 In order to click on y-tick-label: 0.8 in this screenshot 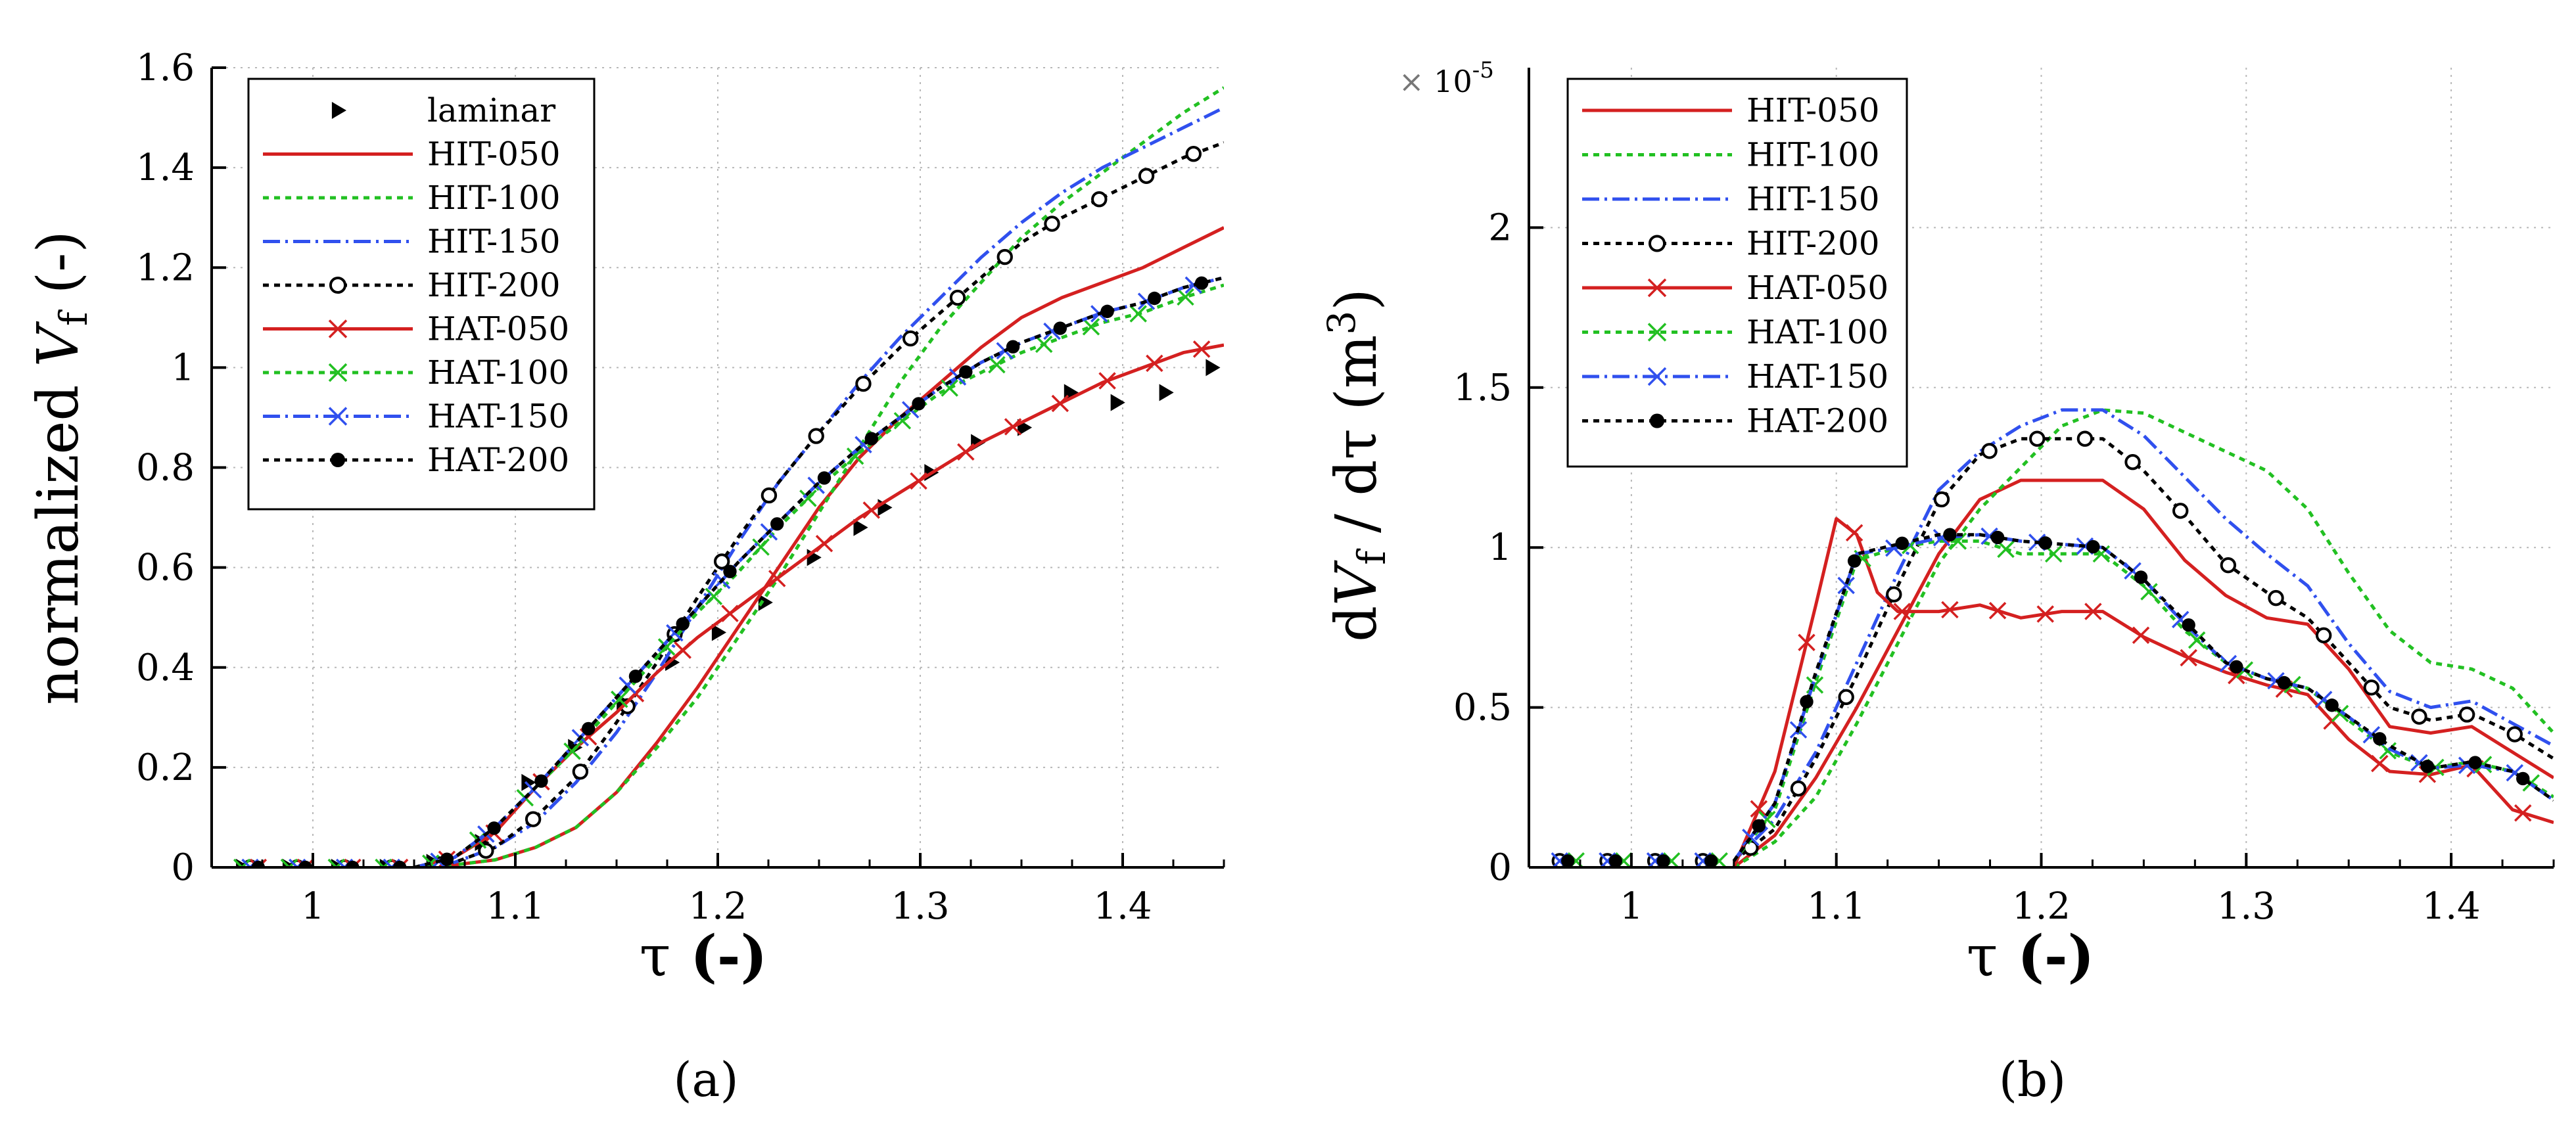, I will do `click(165, 468)`.